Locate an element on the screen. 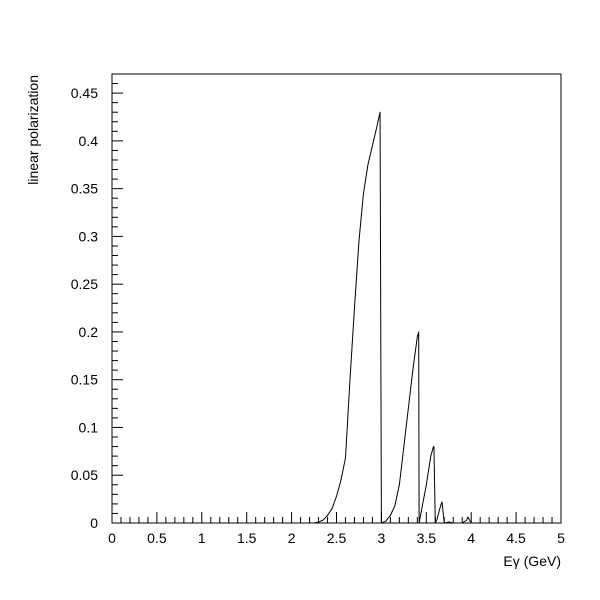  x-tick-label: 0 is located at coordinates (112, 538).